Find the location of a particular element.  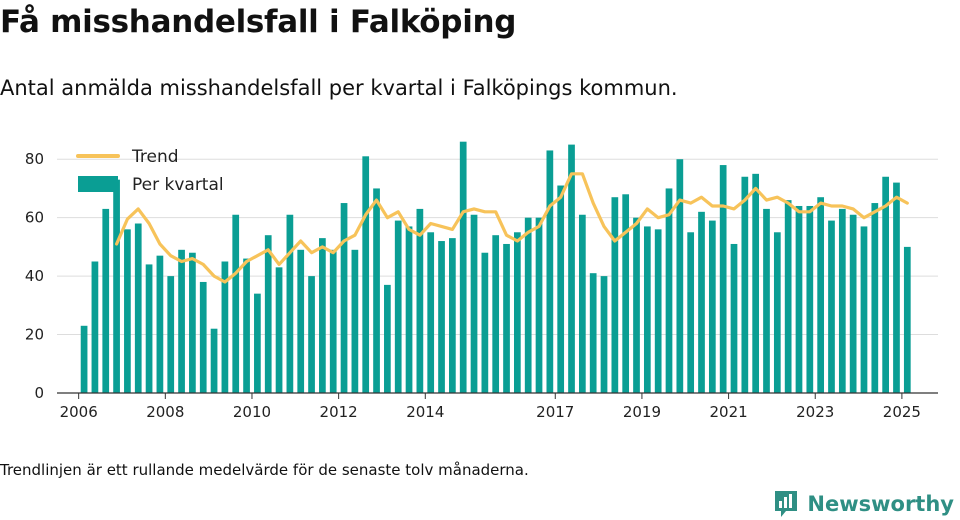

x-tick-label: 2006 is located at coordinates (79, 412).